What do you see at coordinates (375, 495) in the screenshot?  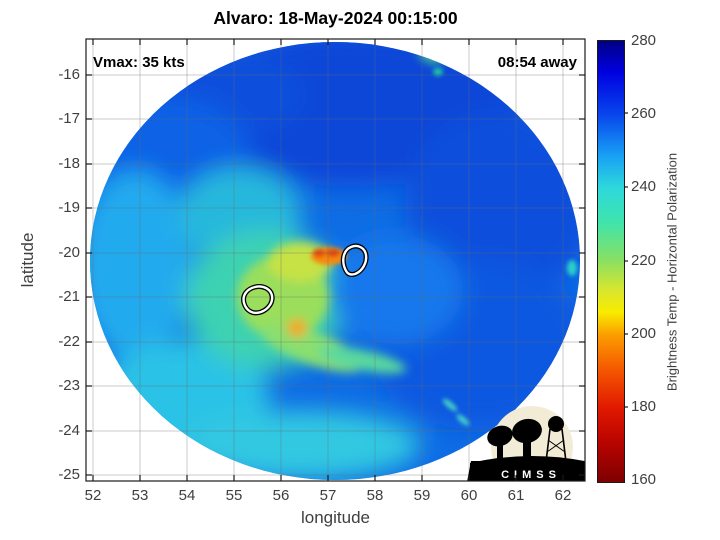 I see `x-tick-58: 58` at bounding box center [375, 495].